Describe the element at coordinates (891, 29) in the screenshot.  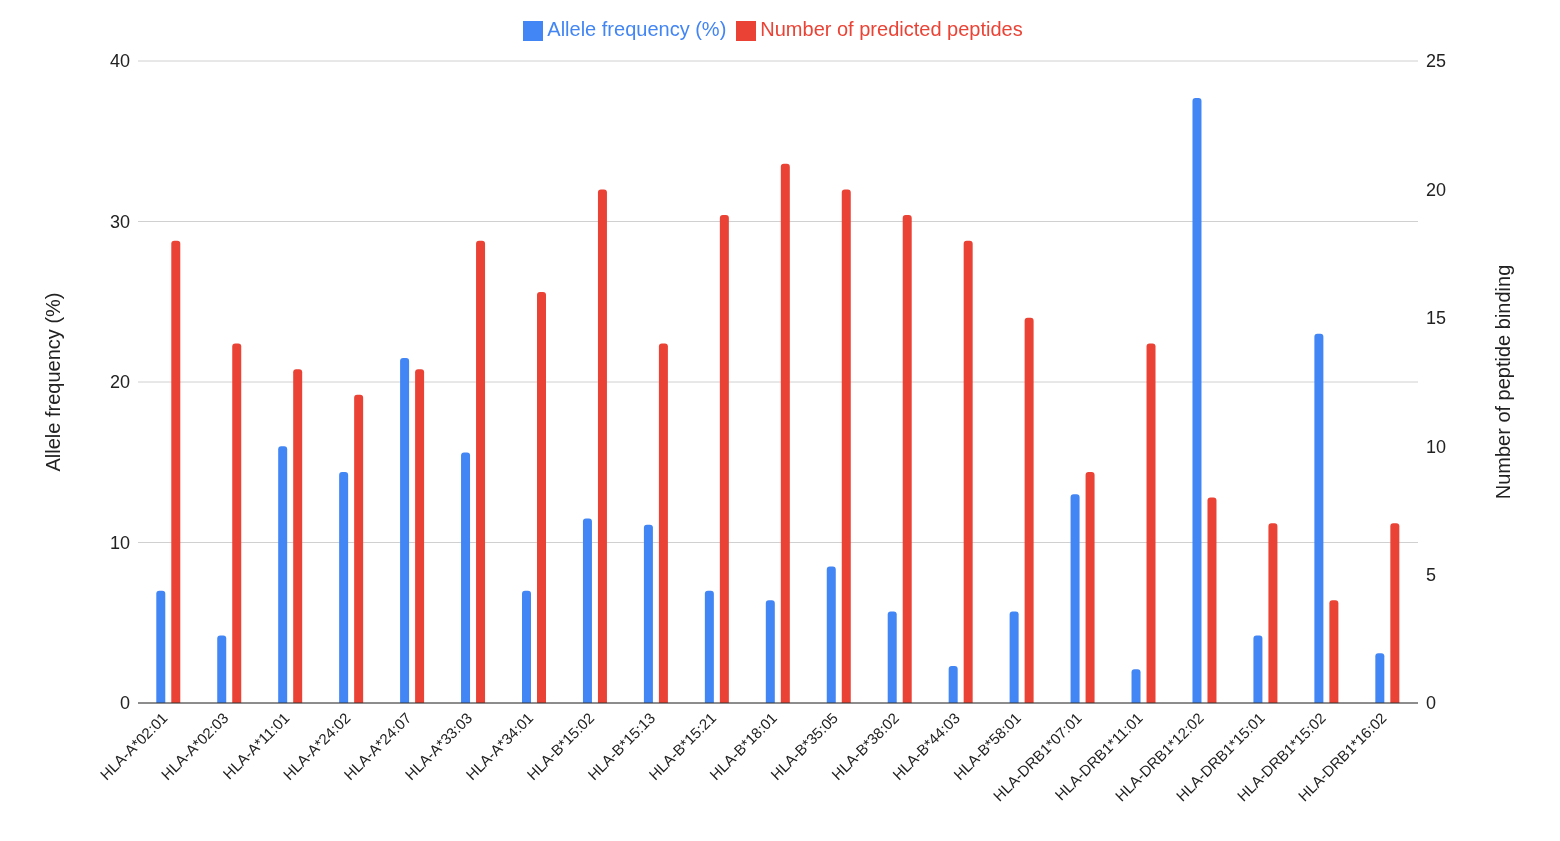
I see `legend-label: Number of predicted peptides` at that location.